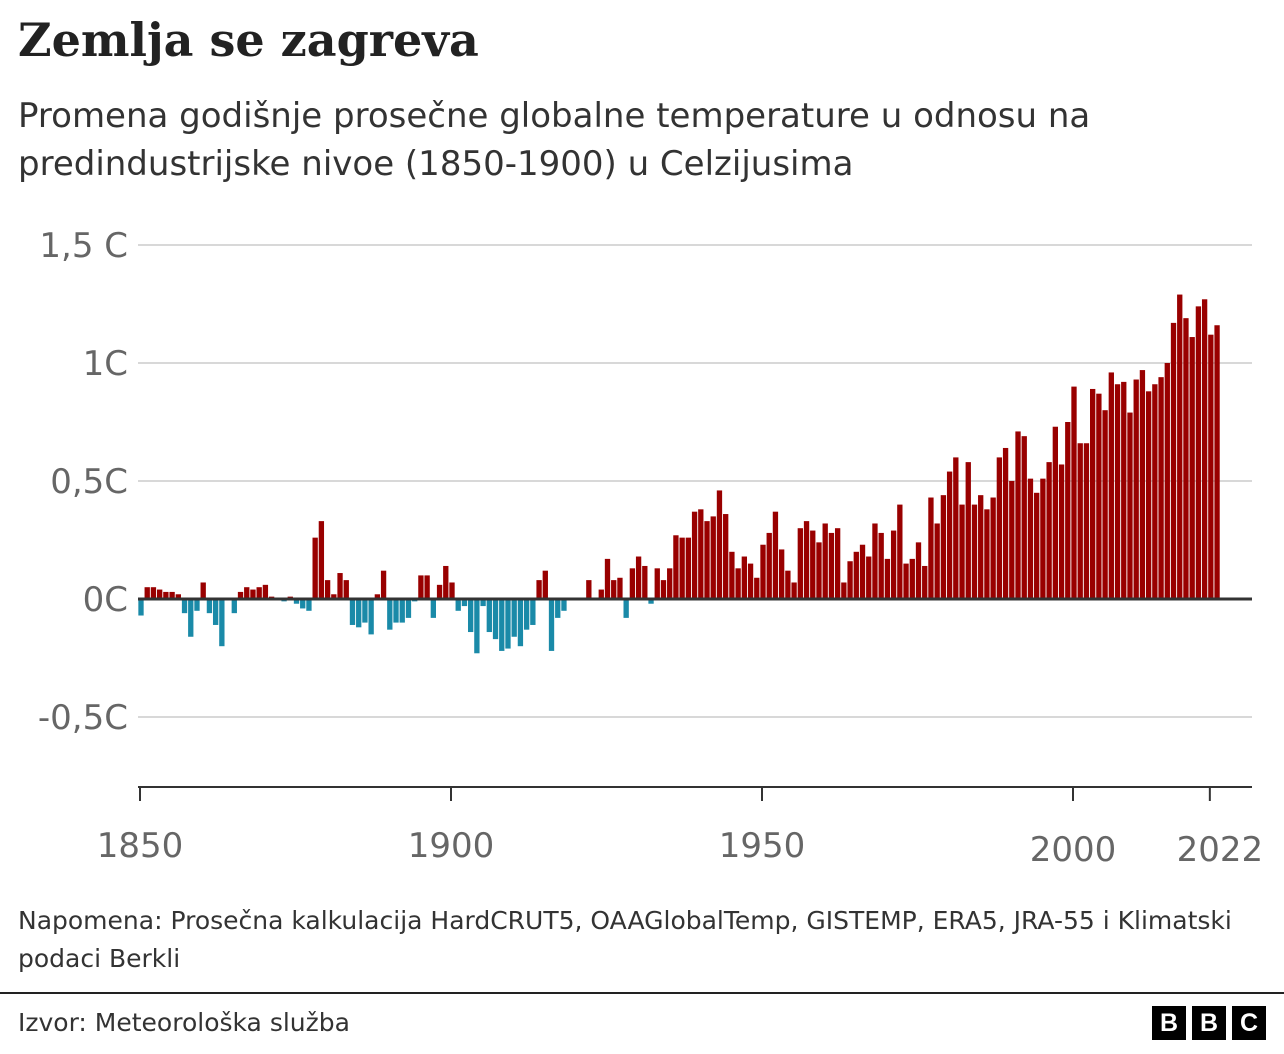  What do you see at coordinates (458, 605) in the screenshot?
I see `bar-1901` at bounding box center [458, 605].